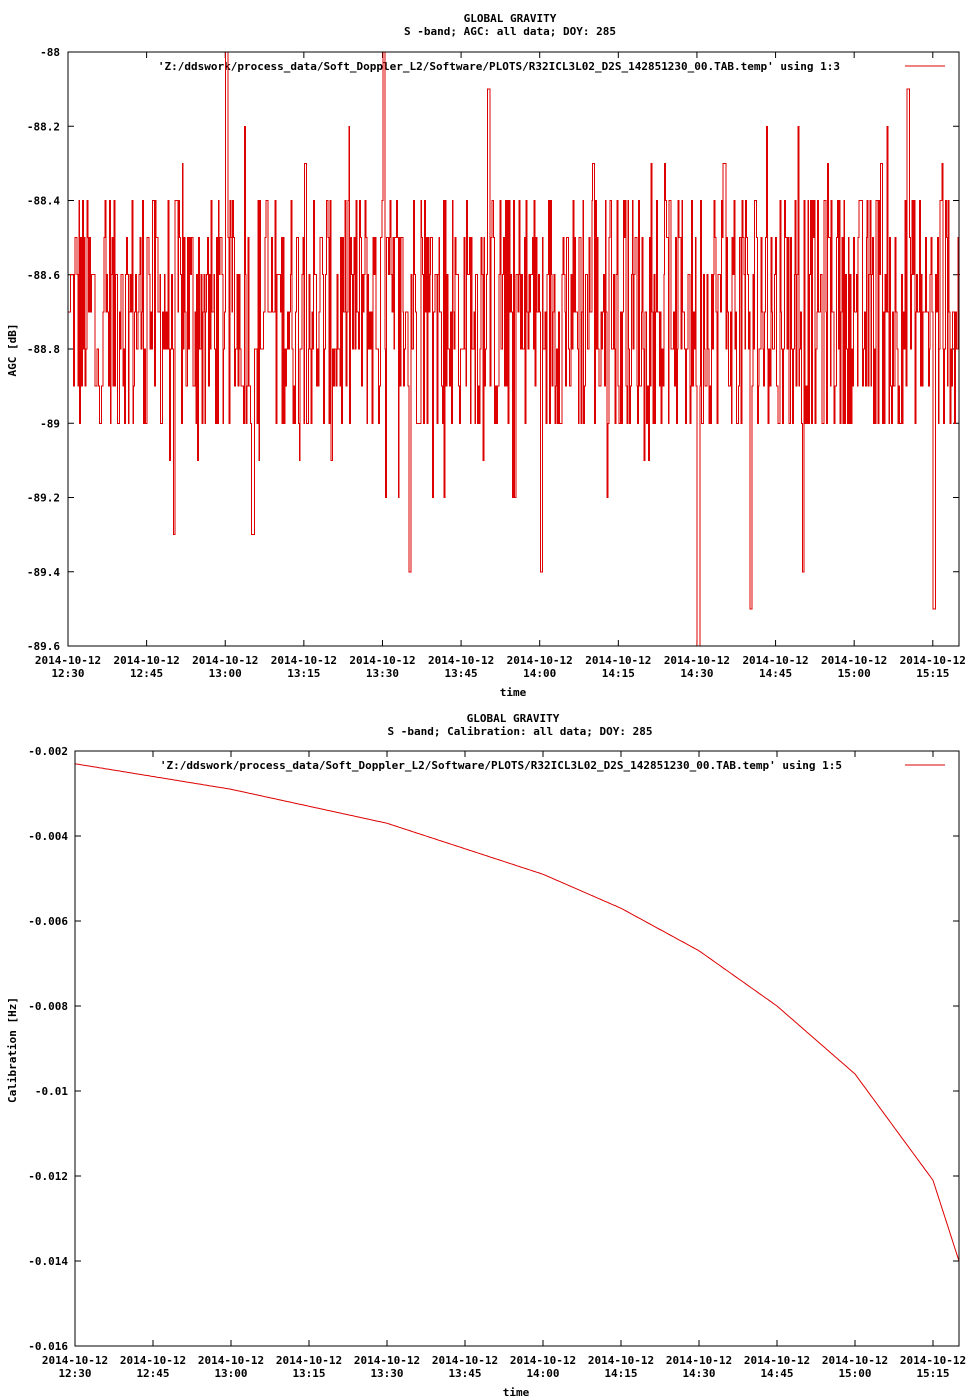 This screenshot has width=980, height=1400. I want to click on y-tick-label: -88.4, so click(43, 201).